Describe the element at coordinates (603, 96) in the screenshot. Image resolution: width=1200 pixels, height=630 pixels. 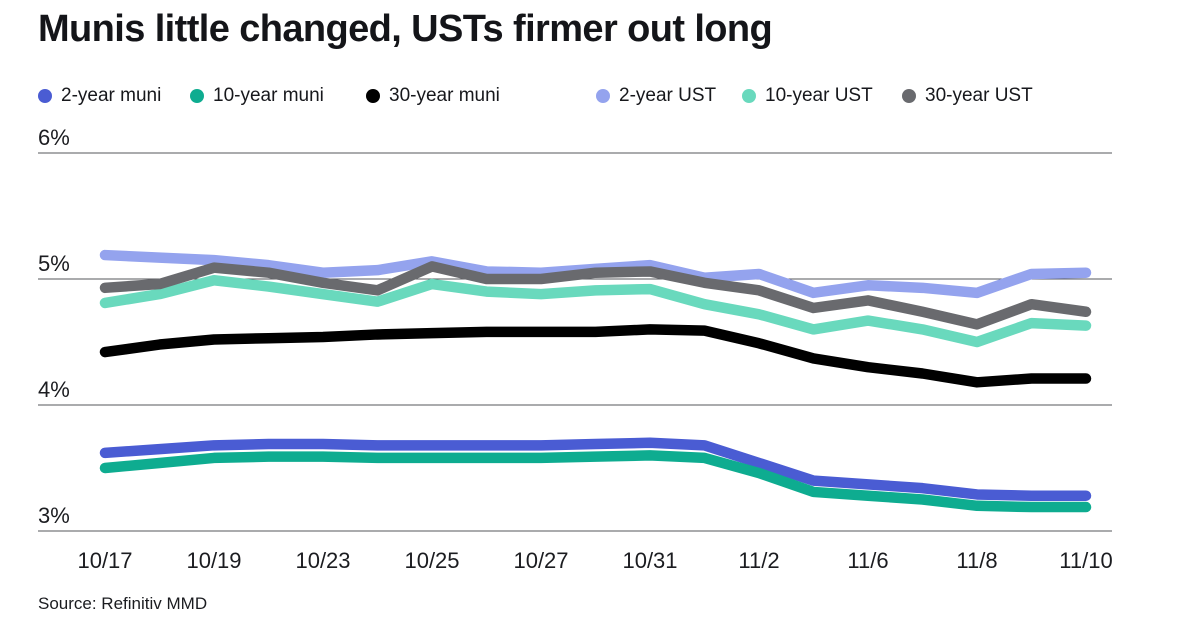
I see `legend-dot-2-year-ust` at that location.